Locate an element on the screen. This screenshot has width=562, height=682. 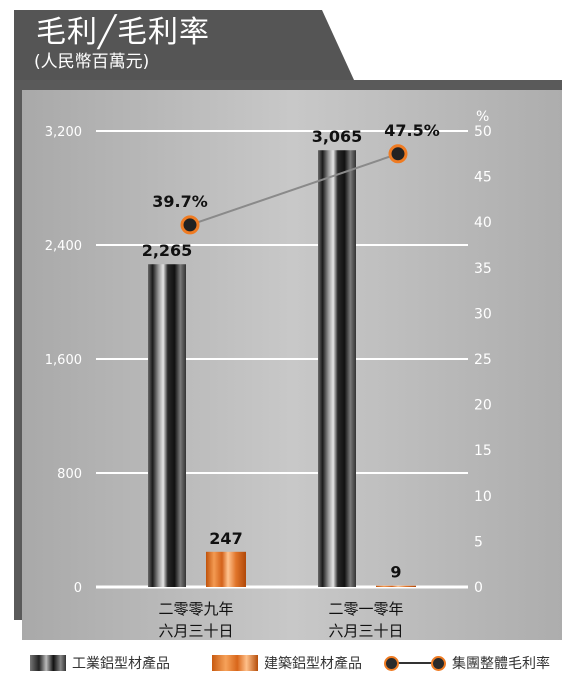
right-tick-label: 15 is located at coordinates (483, 451).